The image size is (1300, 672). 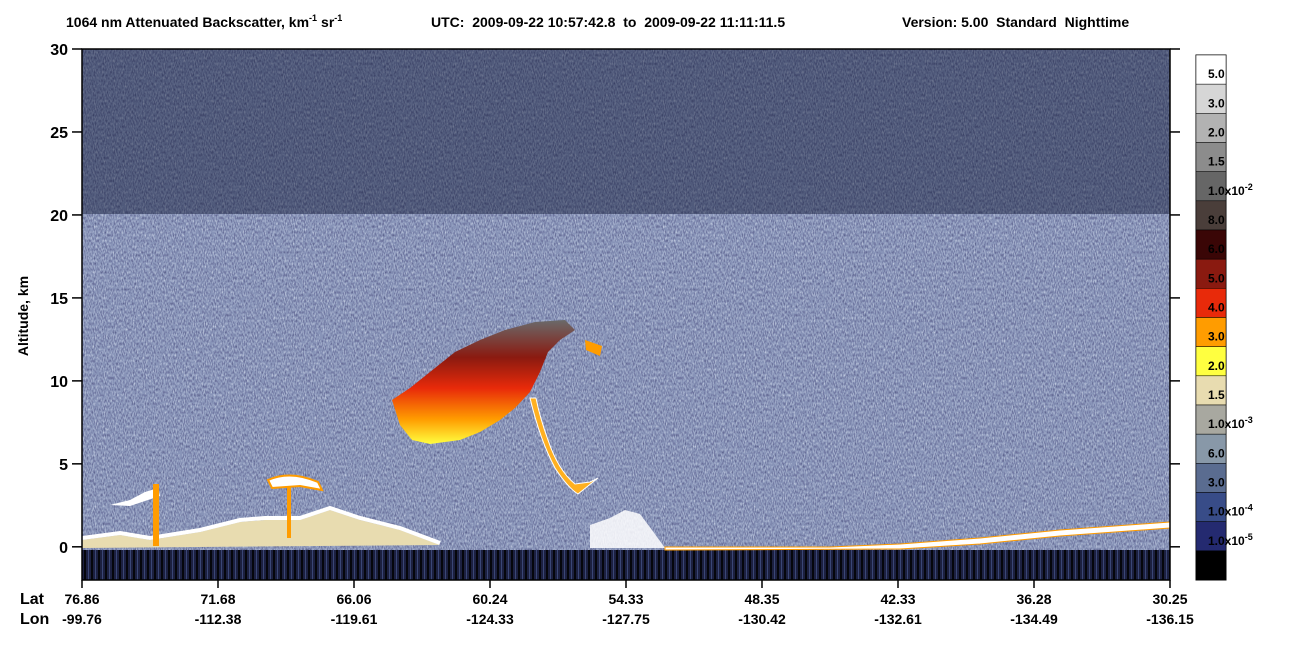 What do you see at coordinates (1249, 537) in the screenshot?
I see `colorbar-label-exp: -5` at bounding box center [1249, 537].